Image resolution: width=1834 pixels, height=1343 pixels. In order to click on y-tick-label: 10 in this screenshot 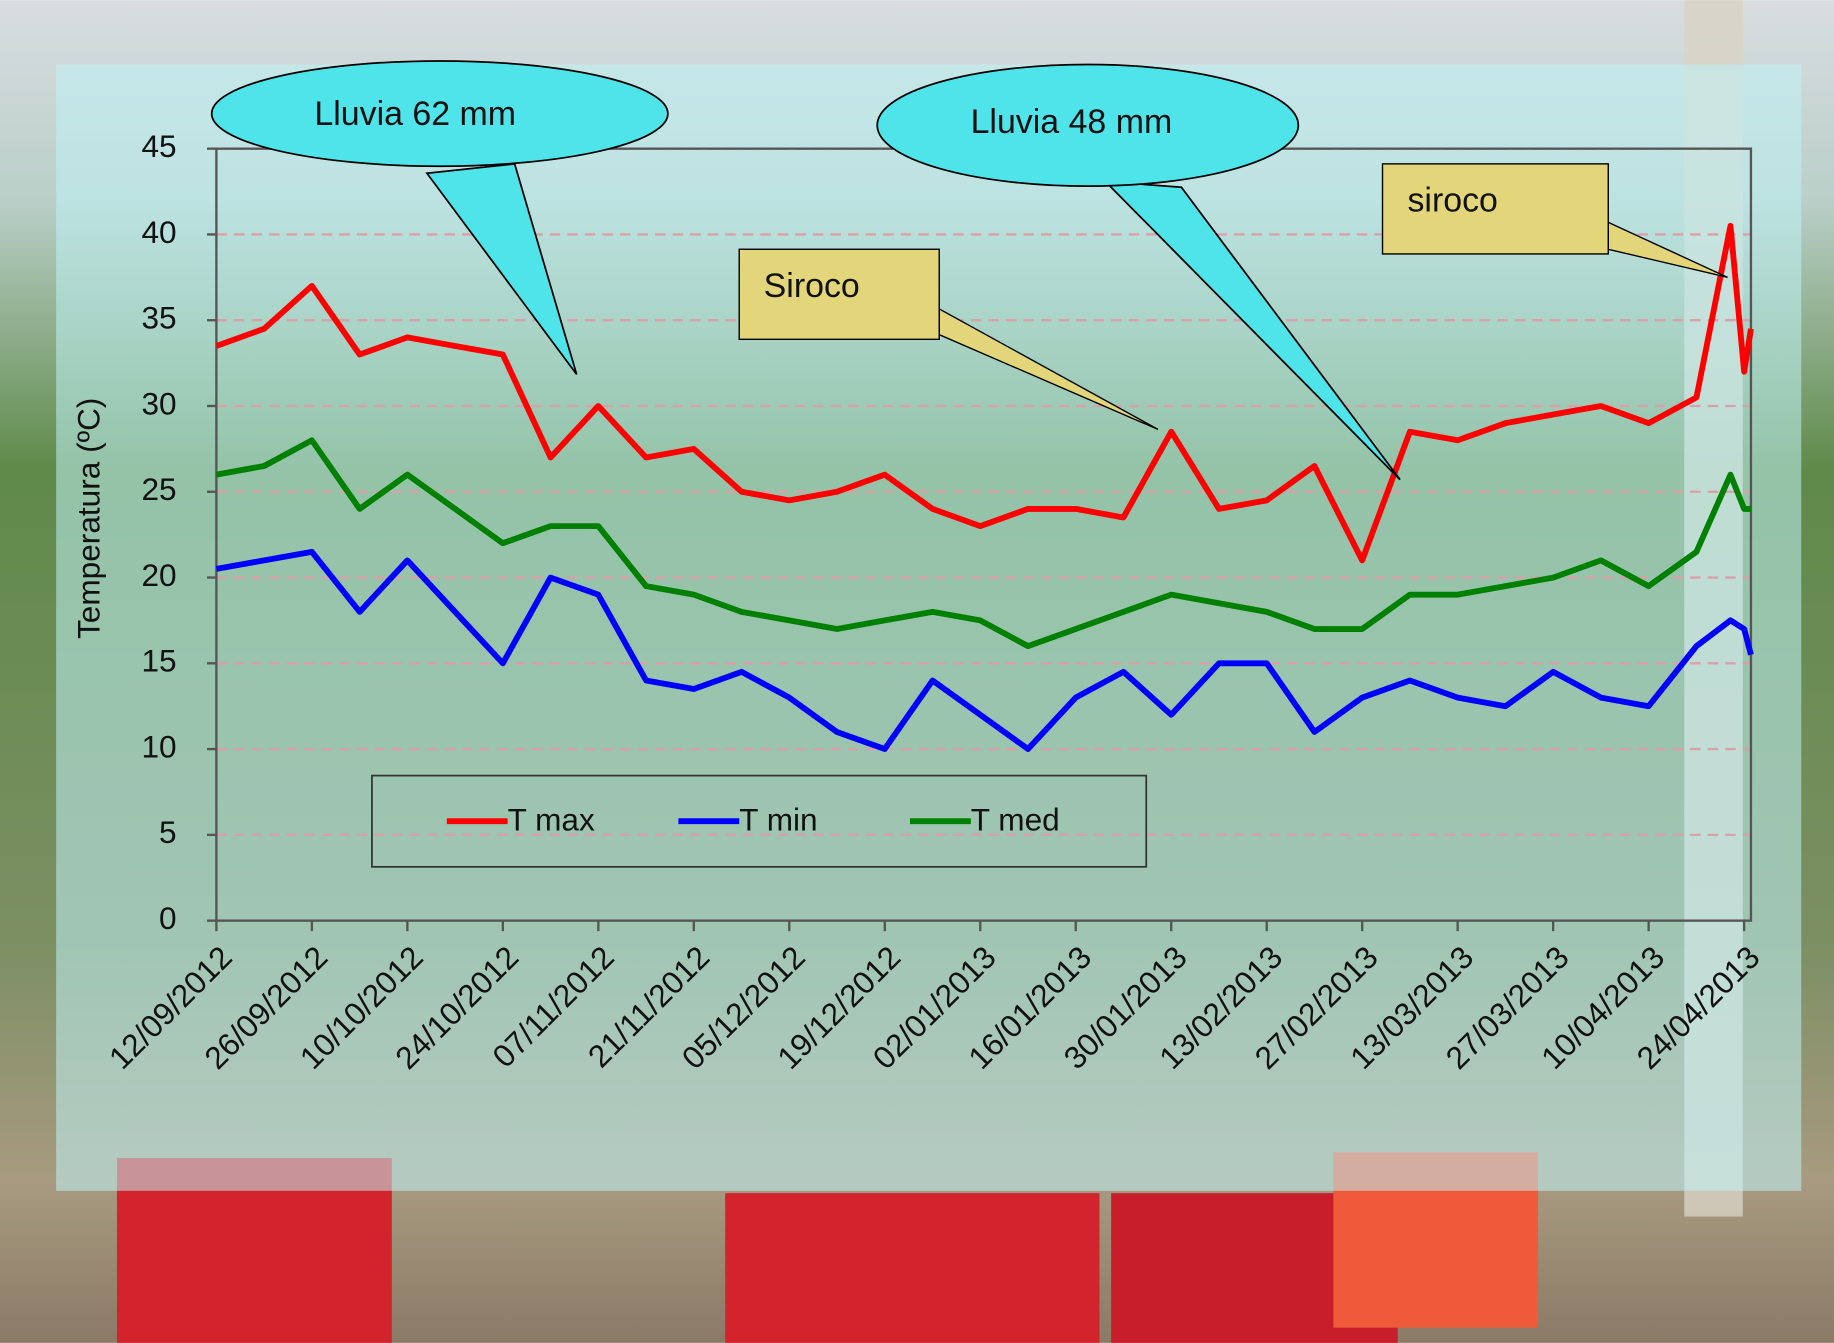, I will do `click(158, 746)`.